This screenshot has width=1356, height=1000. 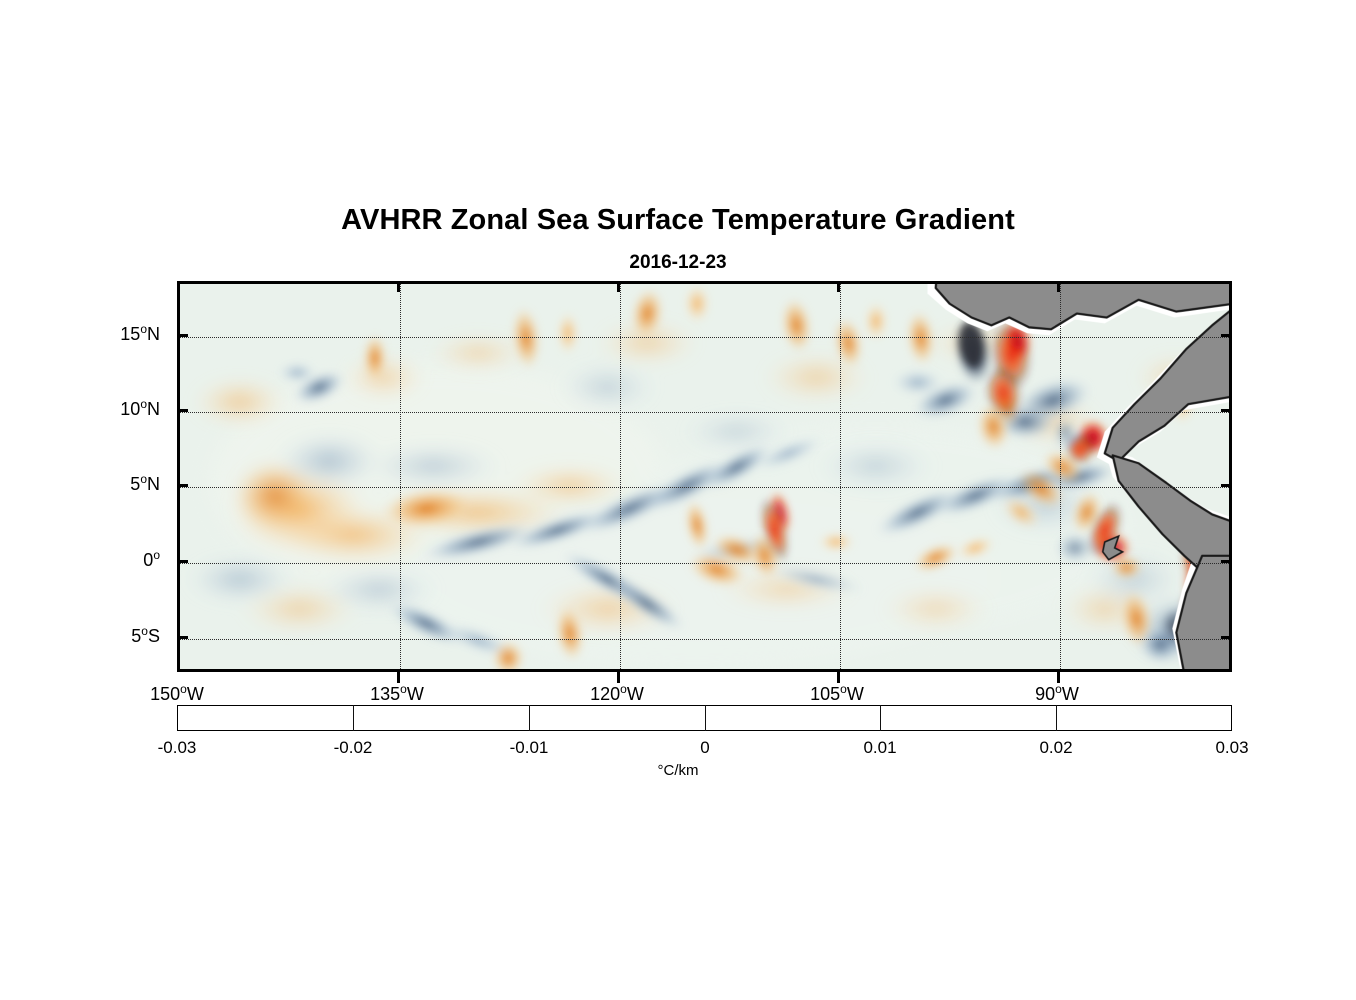 What do you see at coordinates (153, 334) in the screenshot?
I see `ylabel-15N-hemi: N` at bounding box center [153, 334].